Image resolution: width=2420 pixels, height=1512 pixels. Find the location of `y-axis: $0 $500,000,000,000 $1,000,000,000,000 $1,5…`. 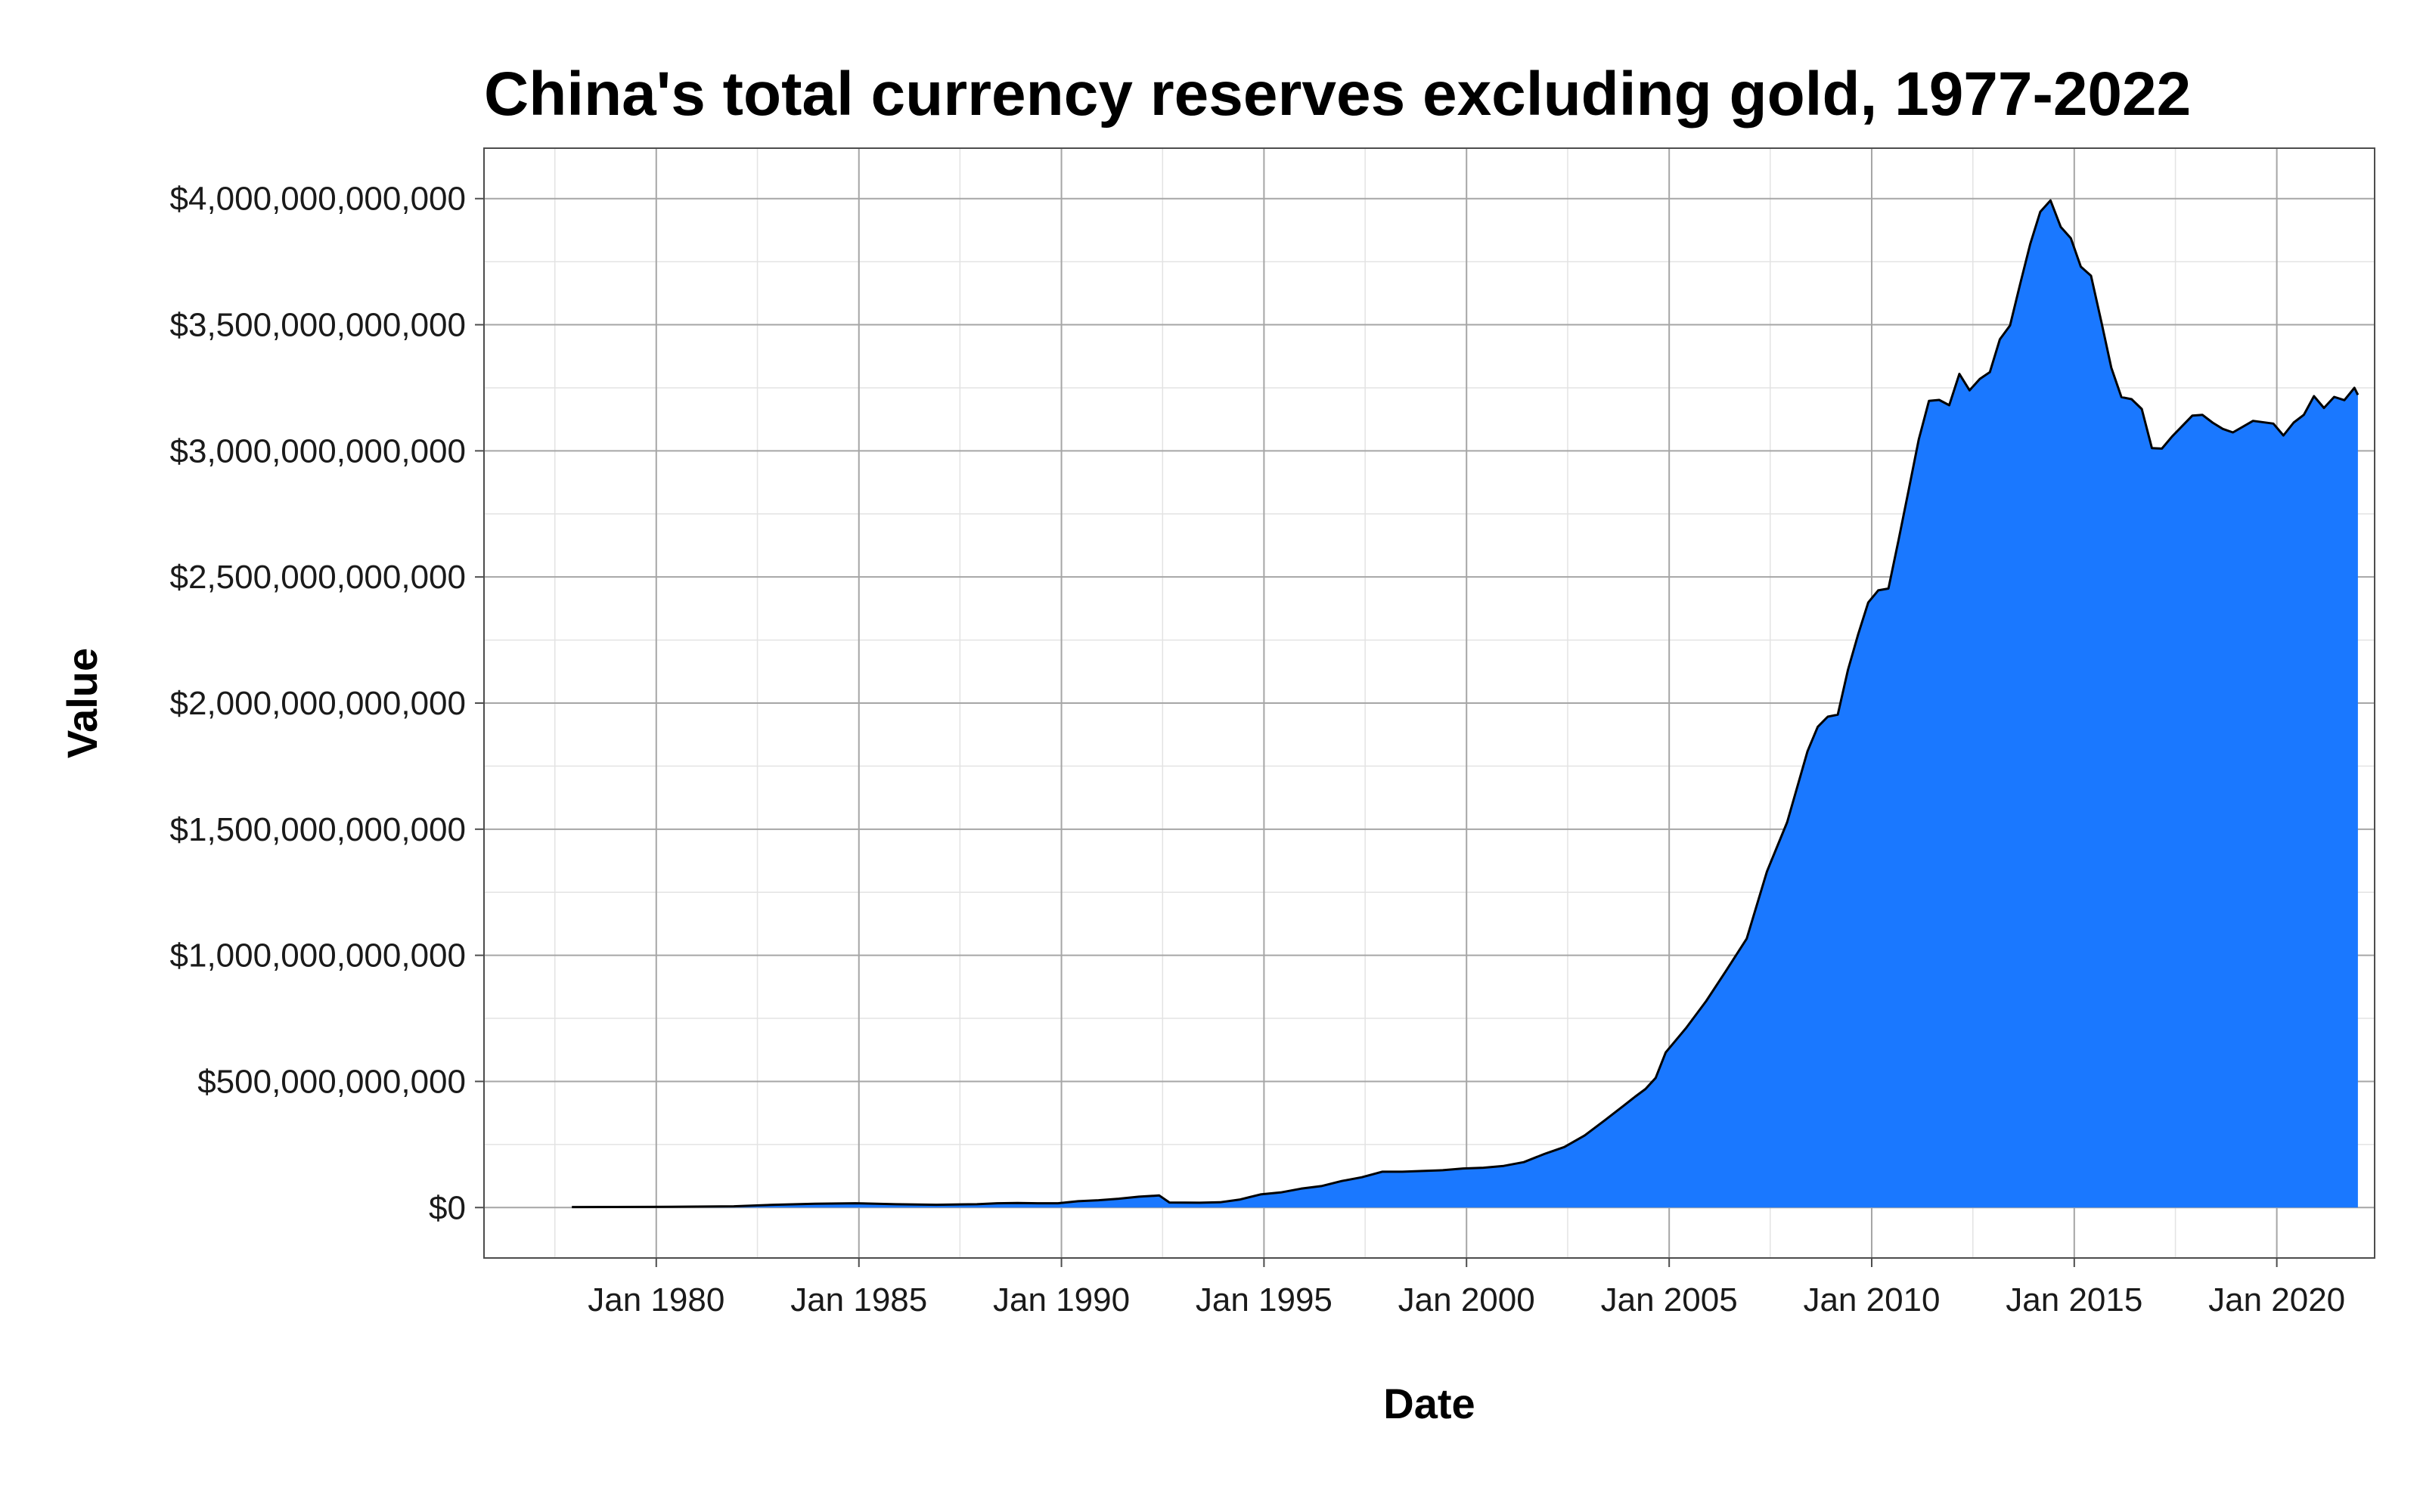

y-axis: $0 $500,000,000,000 $1,000,000,000,000 $1,5… is located at coordinates (327, 703).